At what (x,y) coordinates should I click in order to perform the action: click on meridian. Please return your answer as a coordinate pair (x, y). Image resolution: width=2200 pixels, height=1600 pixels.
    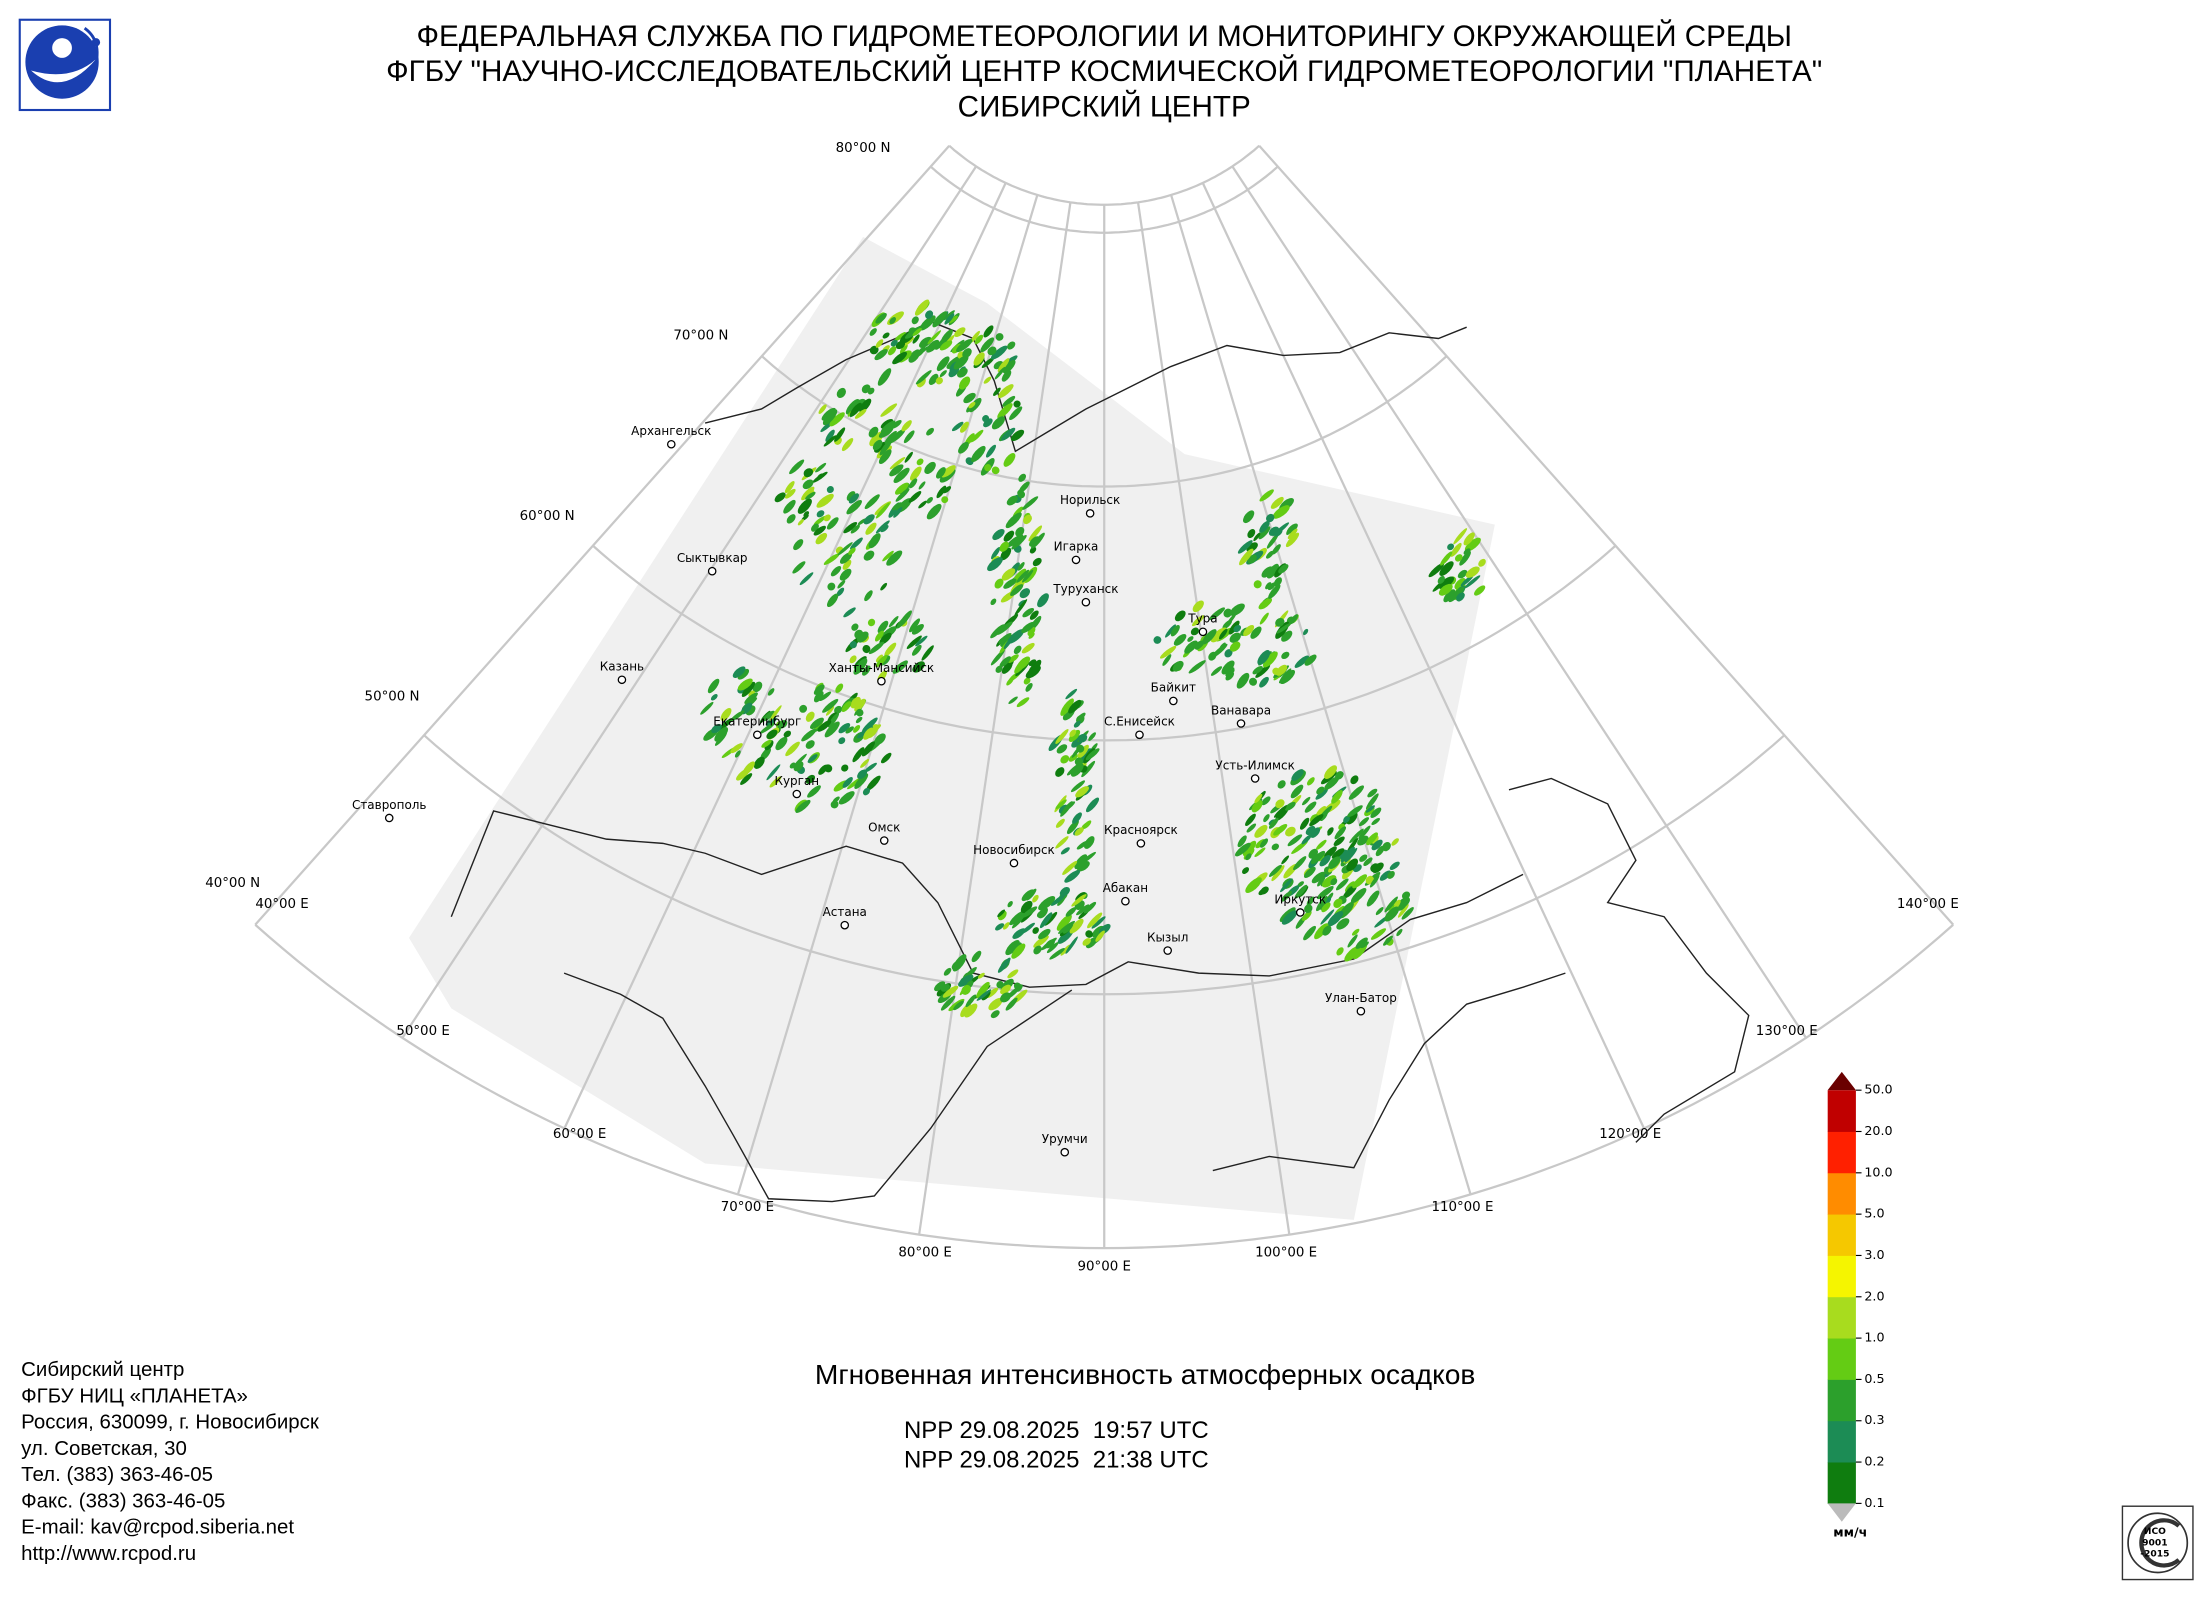
    Looking at the image, I should click on (1423, 655).